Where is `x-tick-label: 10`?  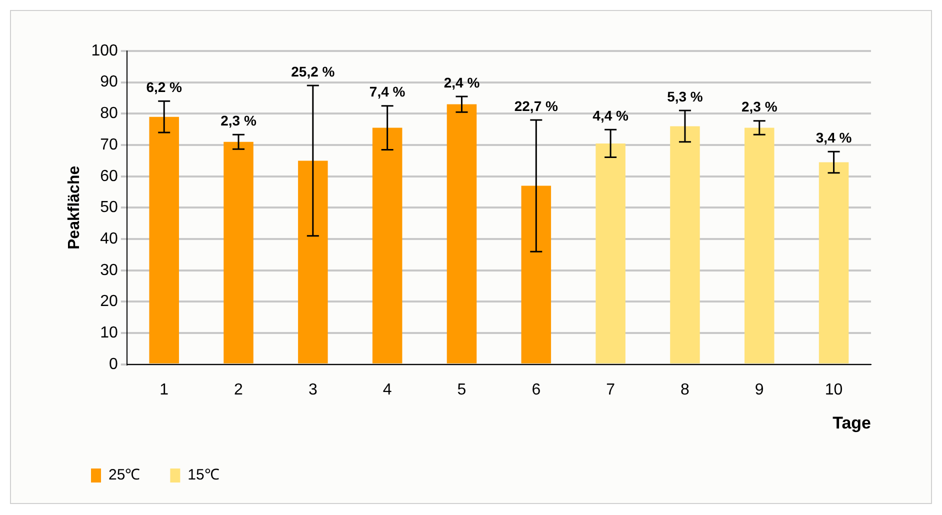
x-tick-label: 10 is located at coordinates (833, 389).